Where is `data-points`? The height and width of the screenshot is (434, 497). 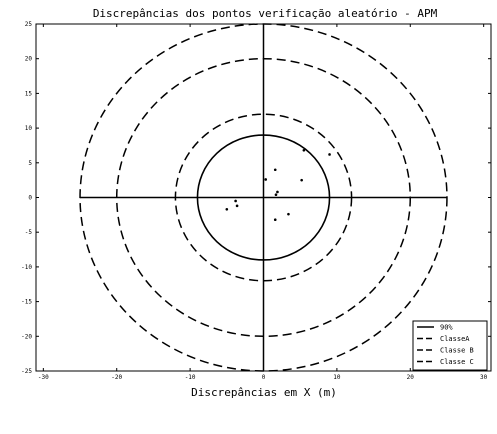
data-points is located at coordinates (278, 185).